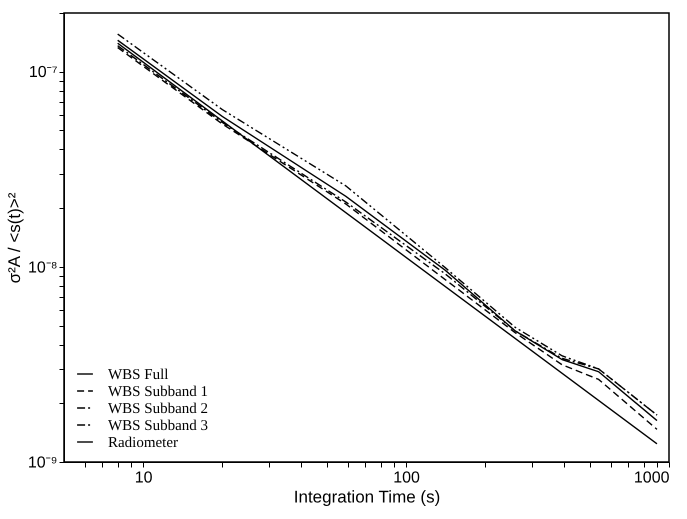  I want to click on x-tick-label: 1000, so click(652, 478).